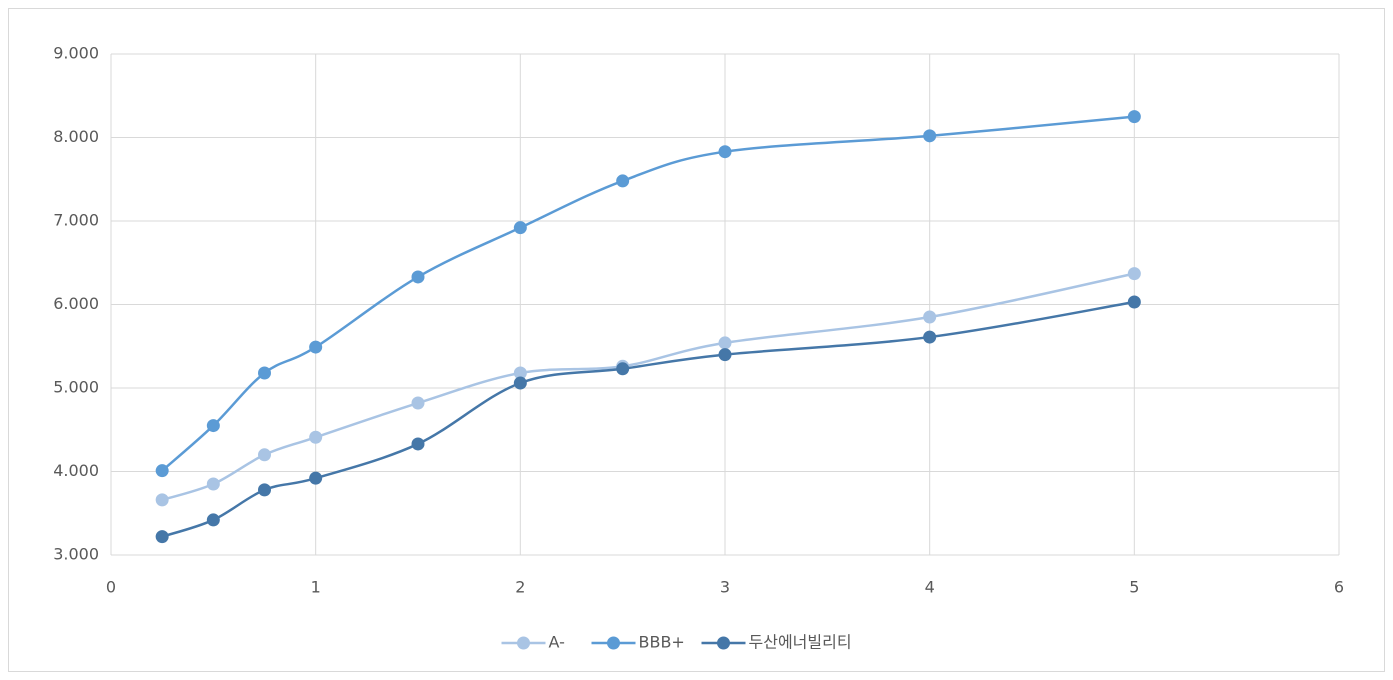 The image size is (1393, 680). What do you see at coordinates (520, 587) in the screenshot?
I see `x-tick-label: 2` at bounding box center [520, 587].